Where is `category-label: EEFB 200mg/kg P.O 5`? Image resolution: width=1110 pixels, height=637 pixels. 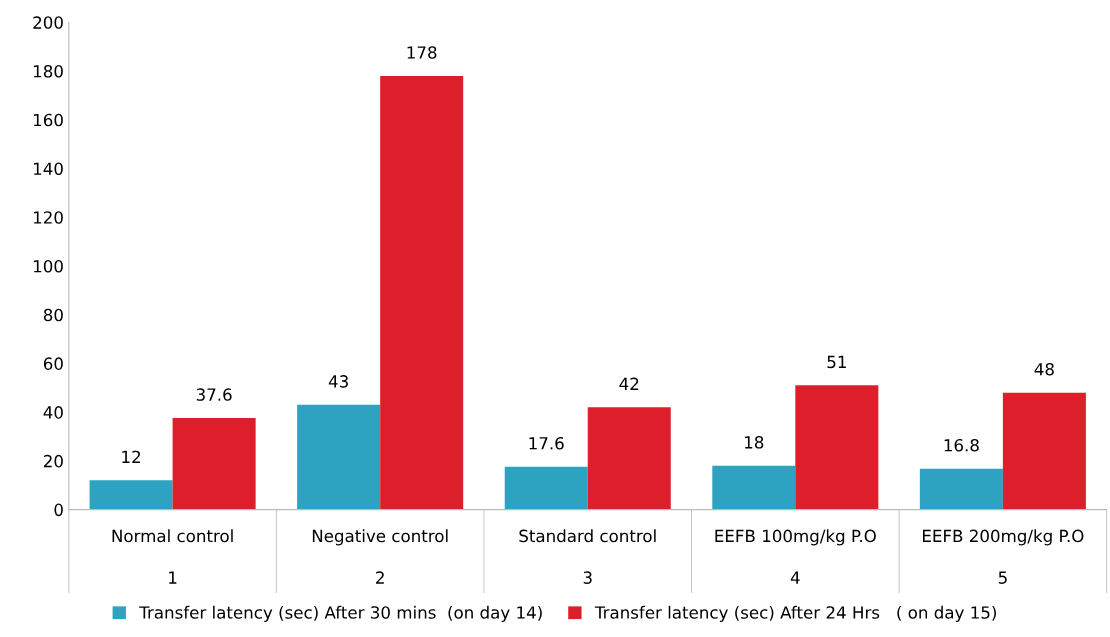
category-label: EEFB 200mg/kg P.O 5 is located at coordinates (1003, 556).